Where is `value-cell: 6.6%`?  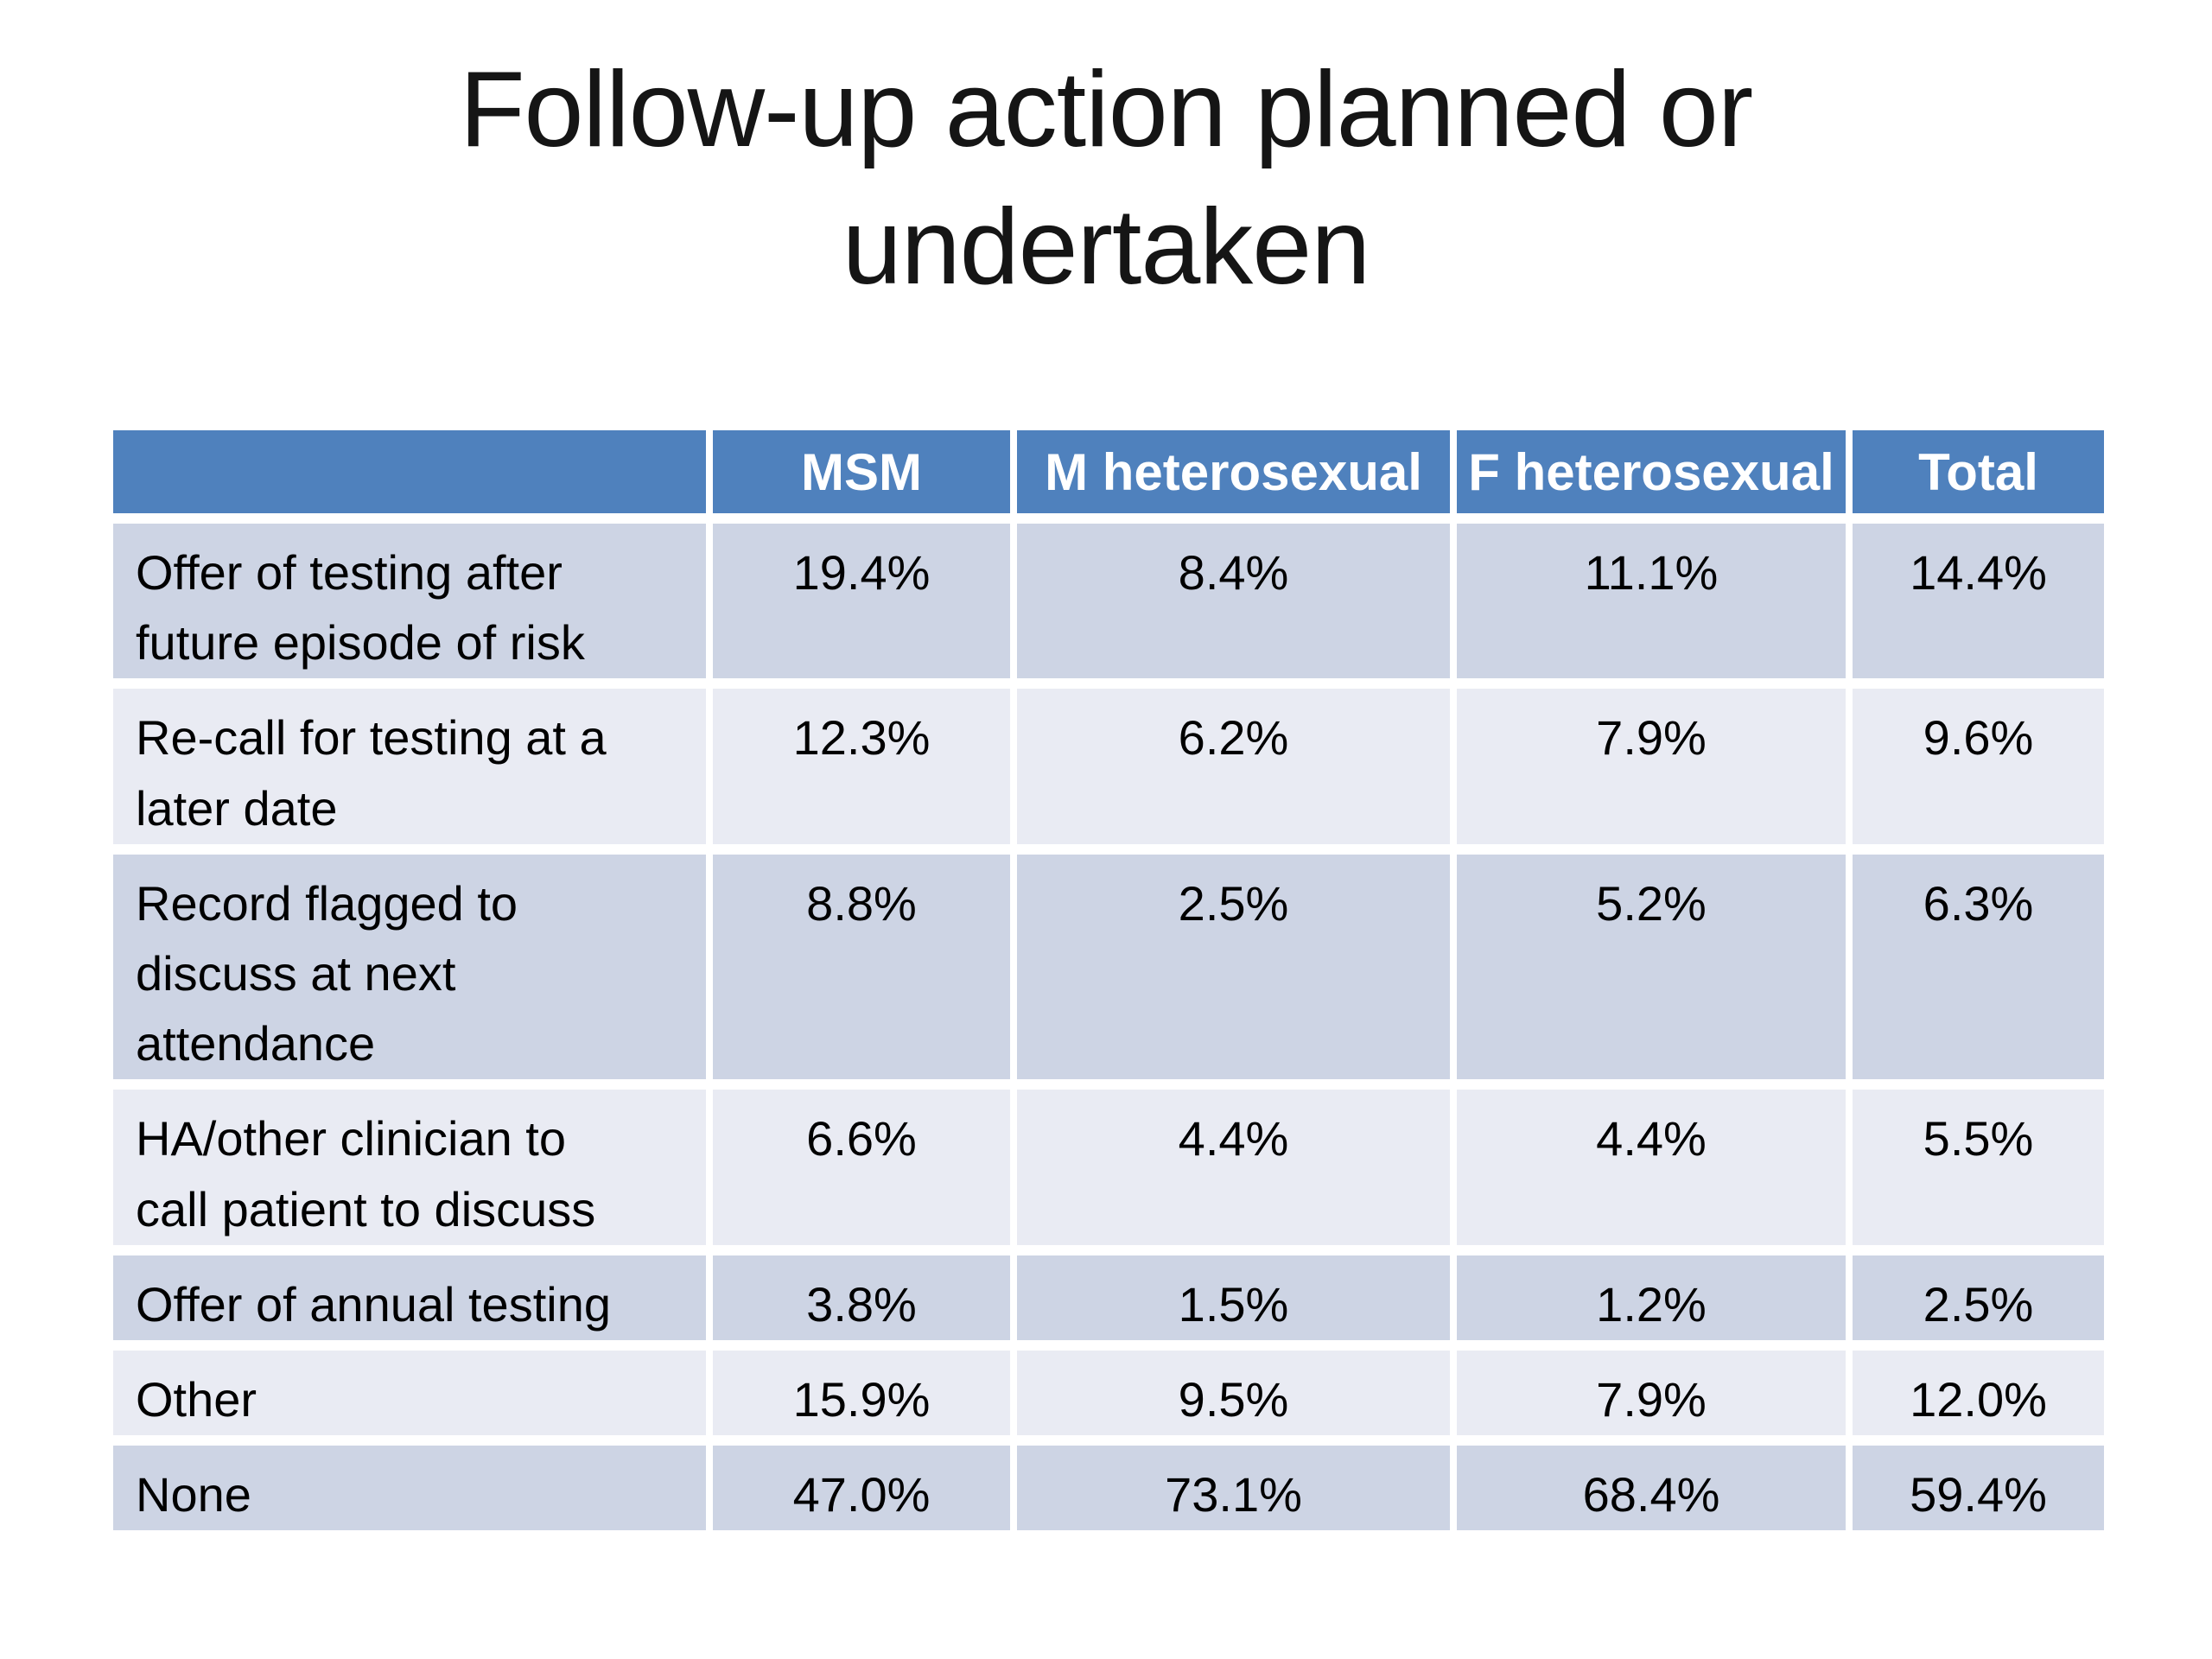 value-cell: 6.6% is located at coordinates (861, 1167).